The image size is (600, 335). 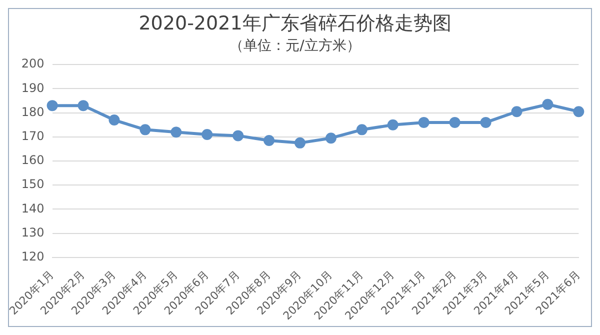 What do you see at coordinates (32, 232) in the screenshot?
I see `y-tick-label: 130` at bounding box center [32, 232].